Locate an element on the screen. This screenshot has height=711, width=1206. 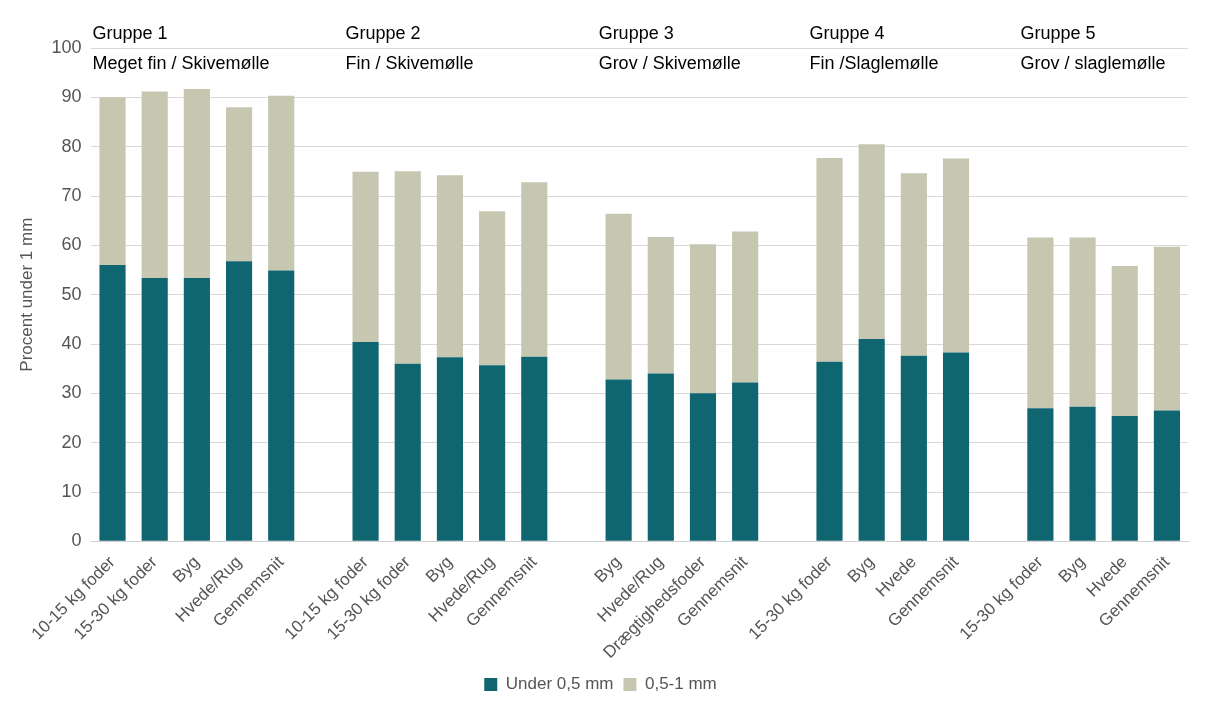
annotation: Gruppe 3 Grov / Skivemølle is located at coordinates (669, 47).